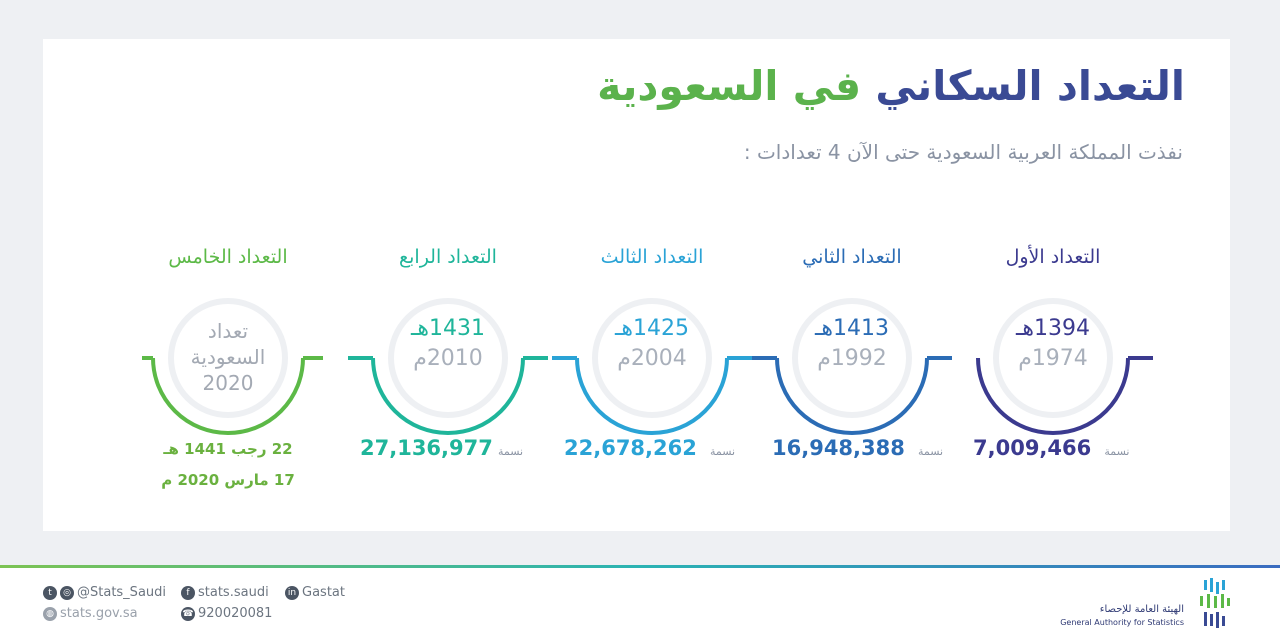 The height and width of the screenshot is (640, 1280). What do you see at coordinates (228, 465) in the screenshot?
I see `census-5-dates: 22 رجب 1441 هـ 17 مارس 2020 م` at bounding box center [228, 465].